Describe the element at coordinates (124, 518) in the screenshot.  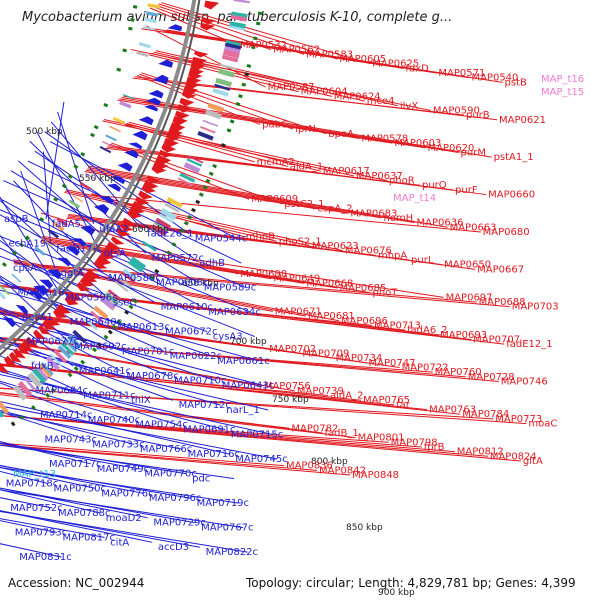
I see `gene-label: moaD2` at that location.